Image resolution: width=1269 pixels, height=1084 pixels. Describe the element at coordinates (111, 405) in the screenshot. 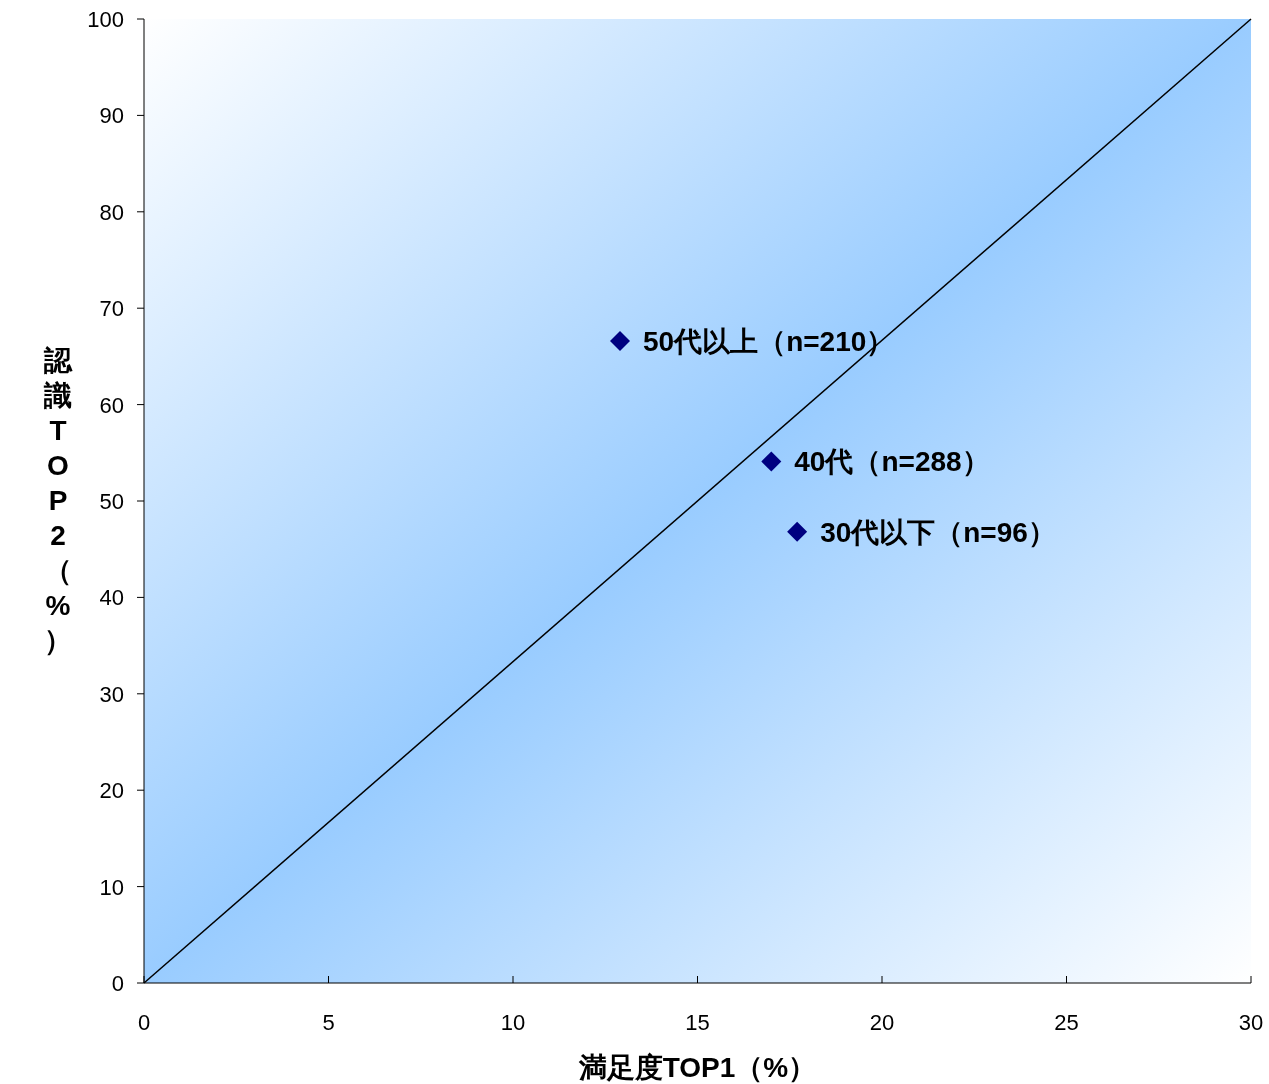

I see `y-tick-label: 60` at that location.